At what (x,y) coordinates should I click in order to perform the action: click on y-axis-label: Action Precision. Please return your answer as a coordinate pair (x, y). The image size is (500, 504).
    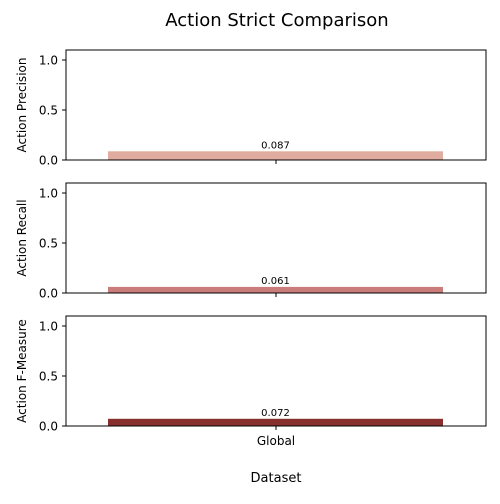
    Looking at the image, I should click on (22, 105).